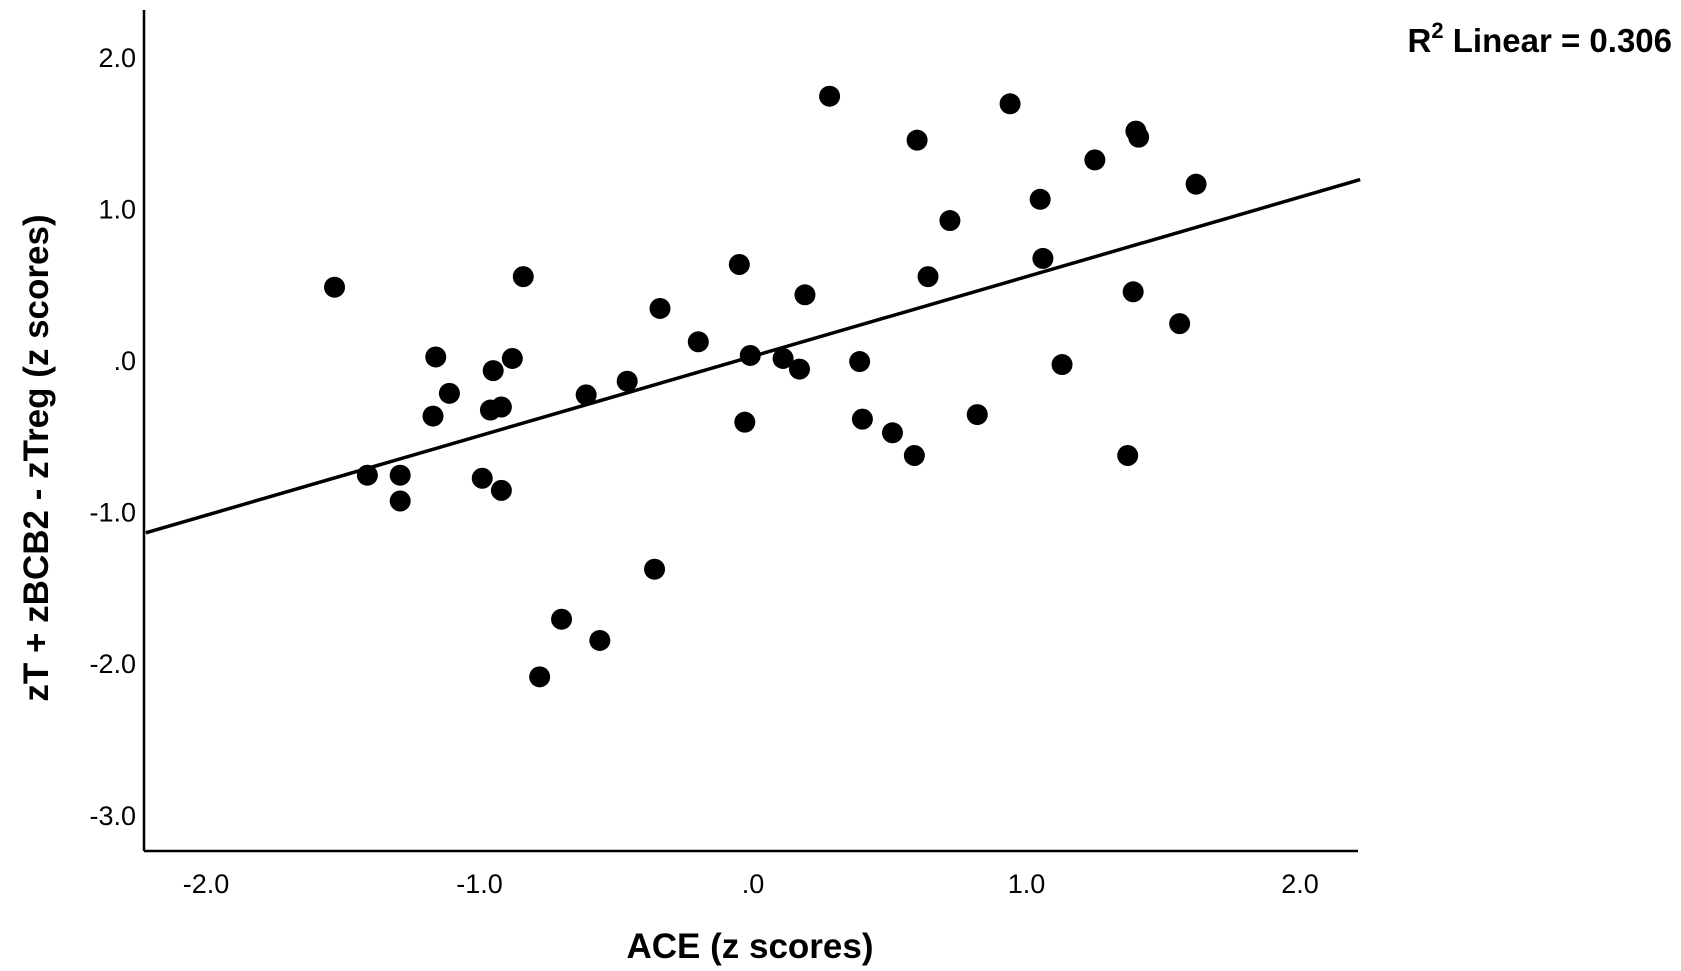 The image size is (1681, 971). What do you see at coordinates (112, 816) in the screenshot?
I see `y-tick-label: -3.0` at bounding box center [112, 816].